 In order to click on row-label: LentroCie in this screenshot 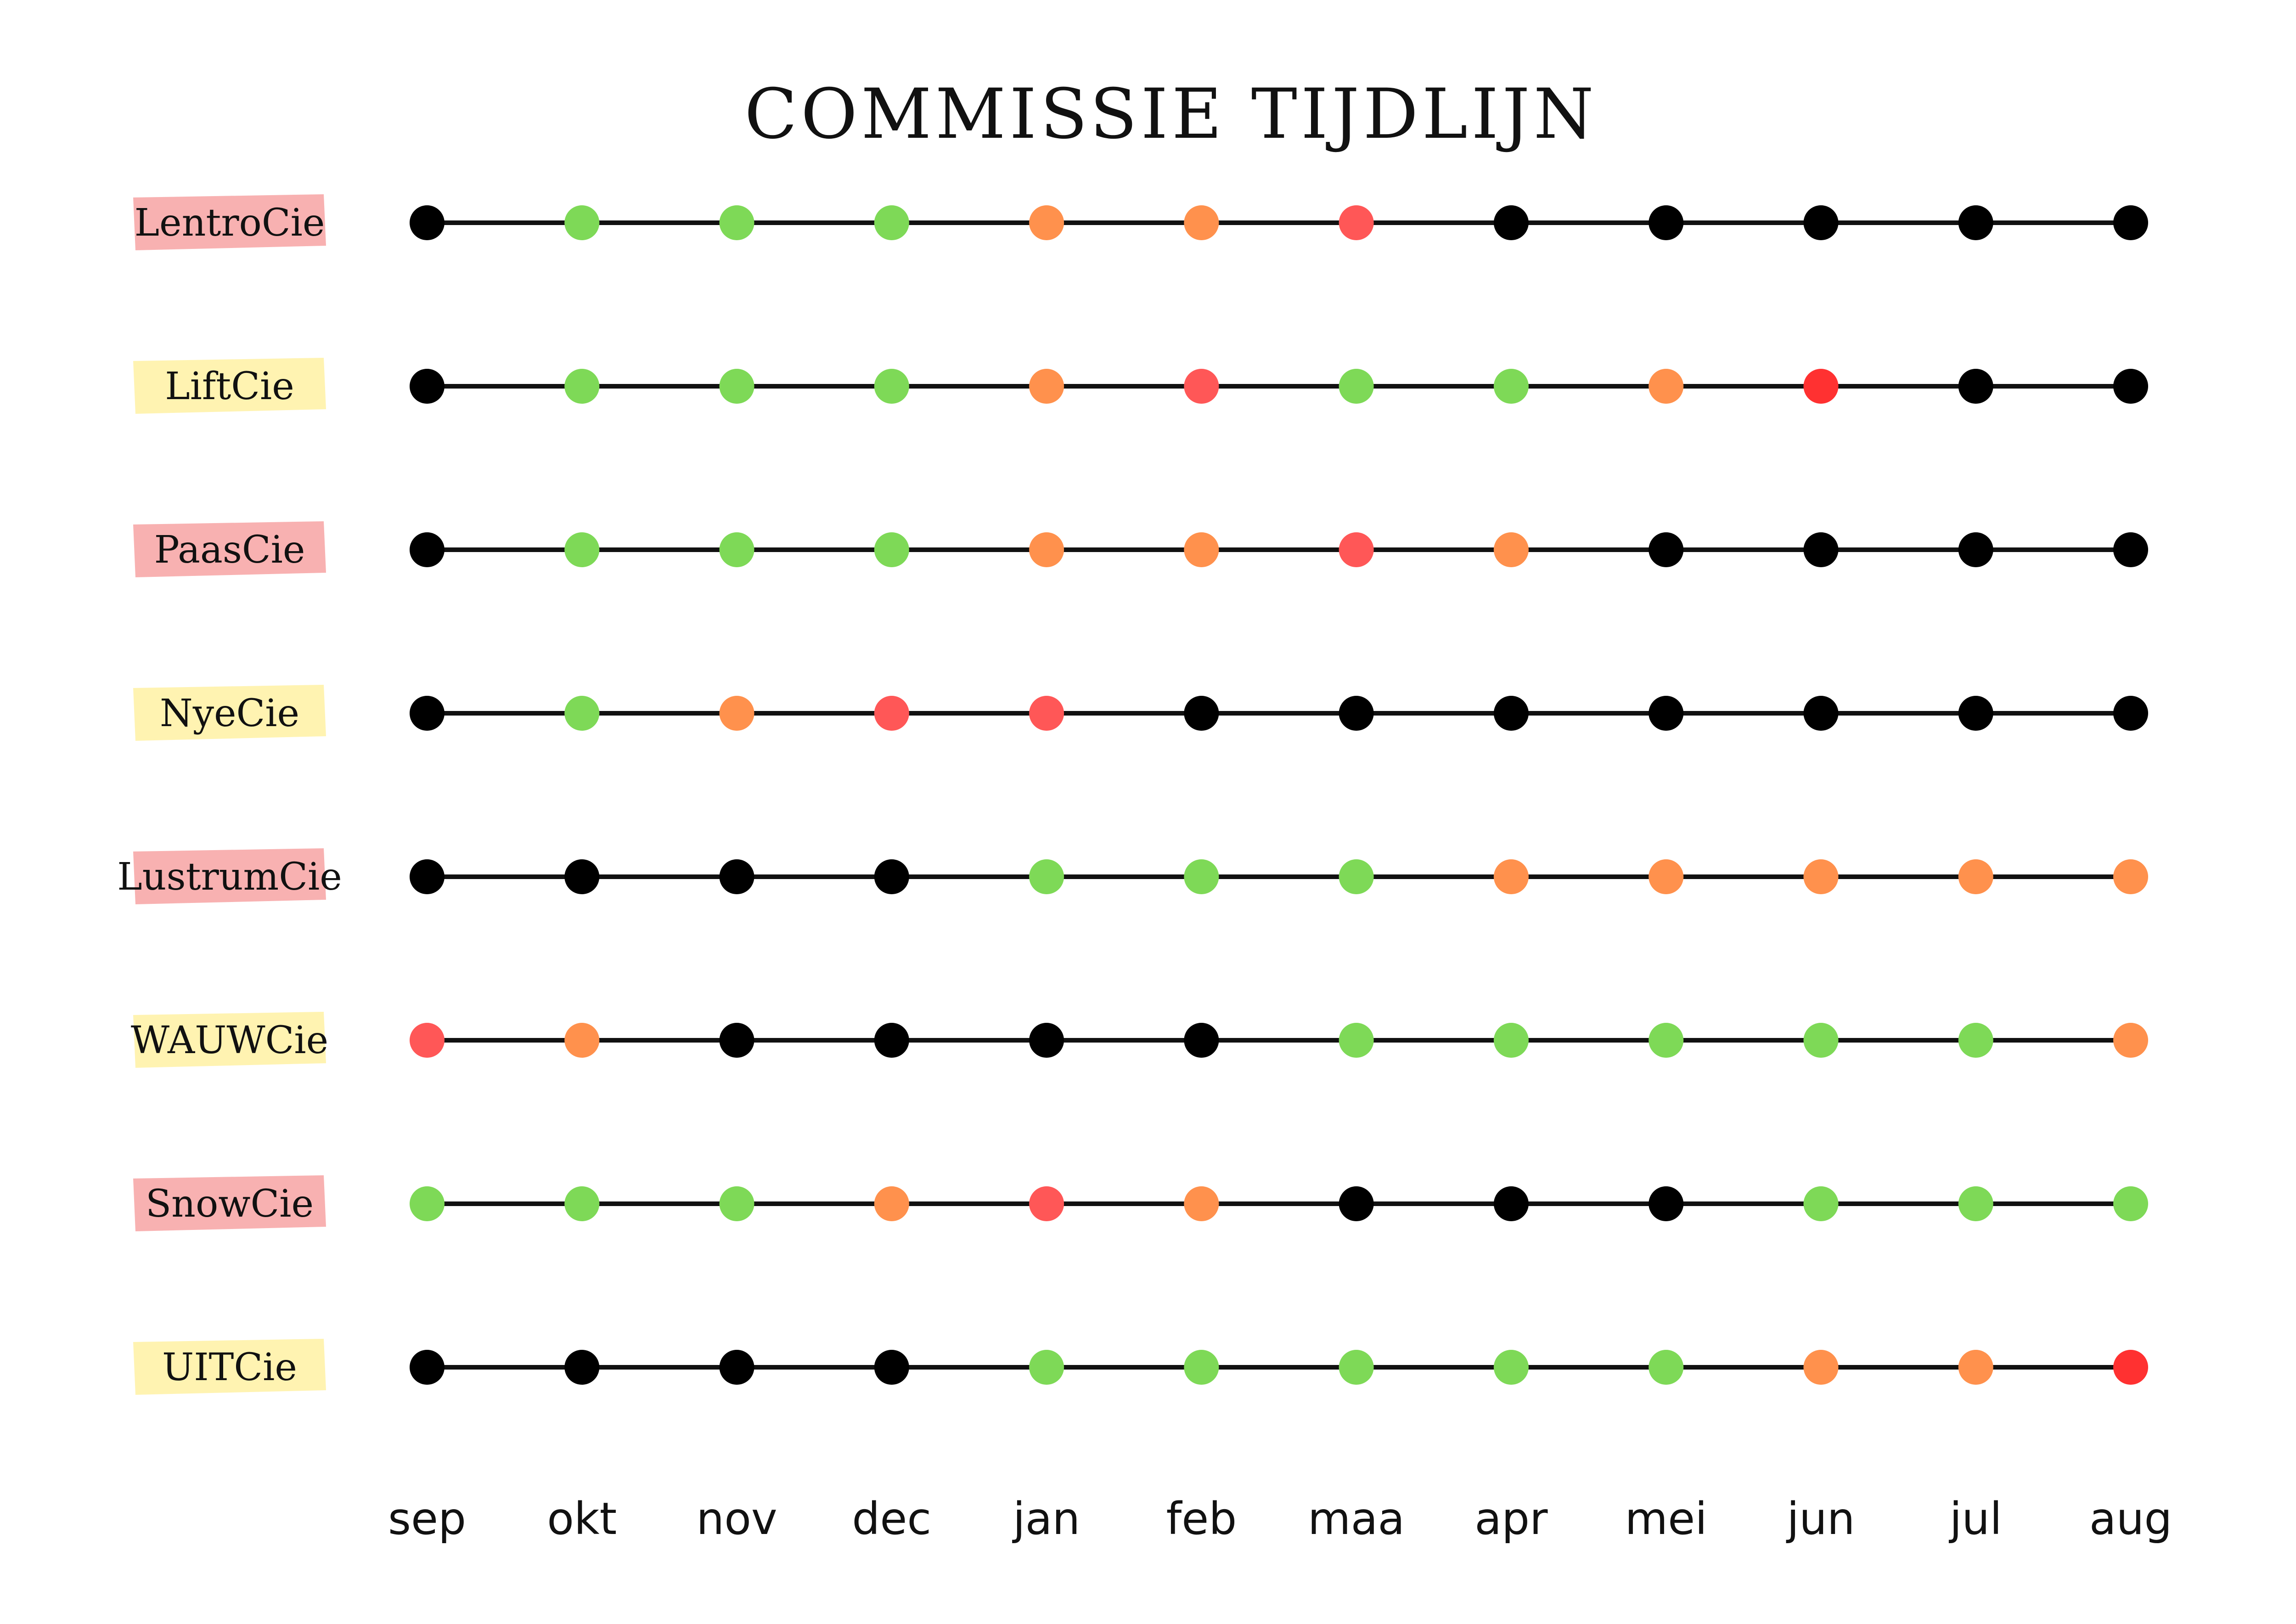, I will do `click(230, 223)`.